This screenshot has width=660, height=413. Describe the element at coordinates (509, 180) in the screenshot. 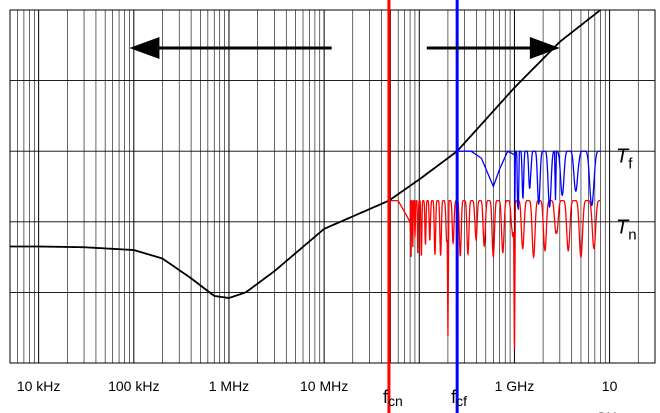

I see `series-far-end` at that location.